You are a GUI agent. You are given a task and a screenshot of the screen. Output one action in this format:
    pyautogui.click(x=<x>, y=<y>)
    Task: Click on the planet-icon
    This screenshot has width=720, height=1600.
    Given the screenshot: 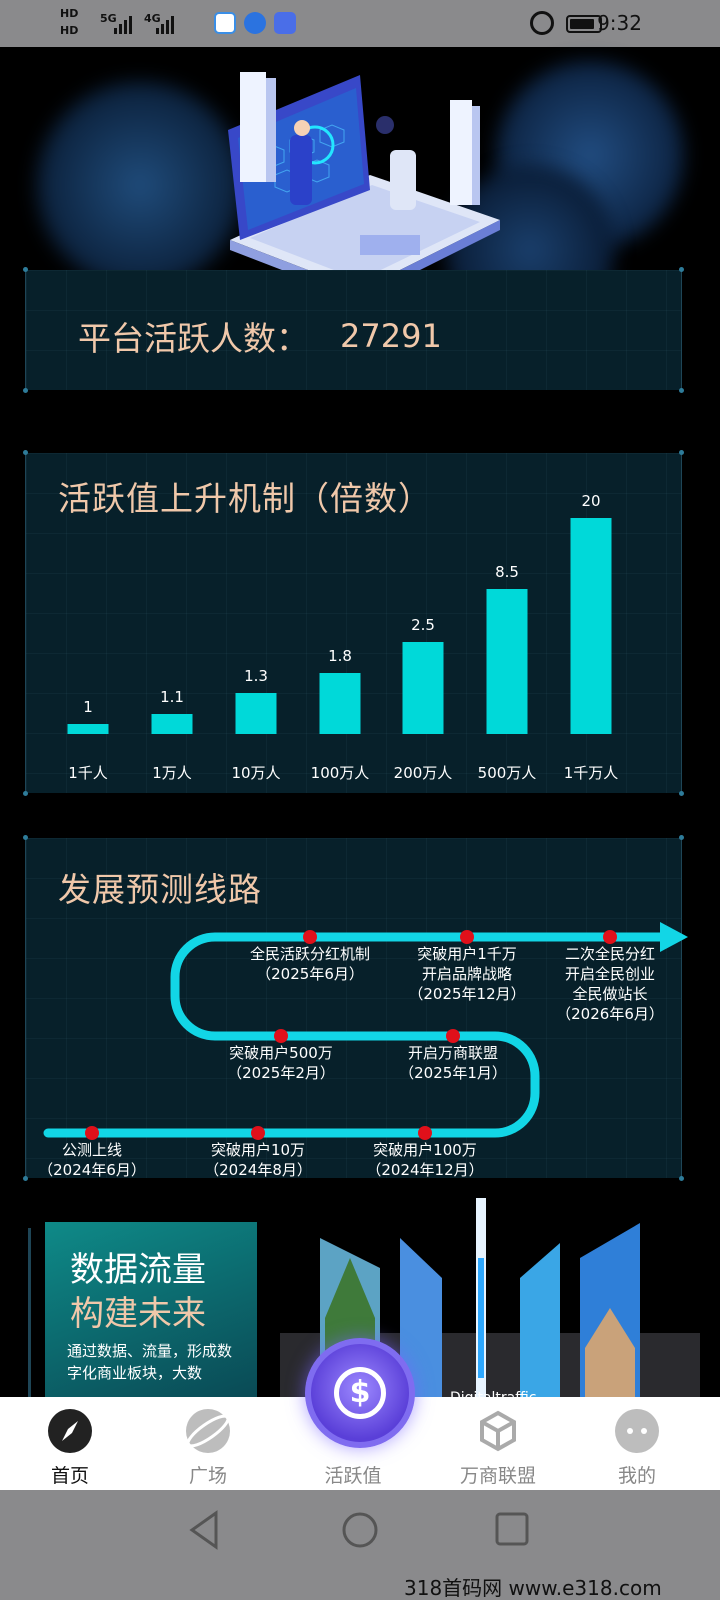 What is the action you would take?
    pyautogui.click(x=208, y=1431)
    